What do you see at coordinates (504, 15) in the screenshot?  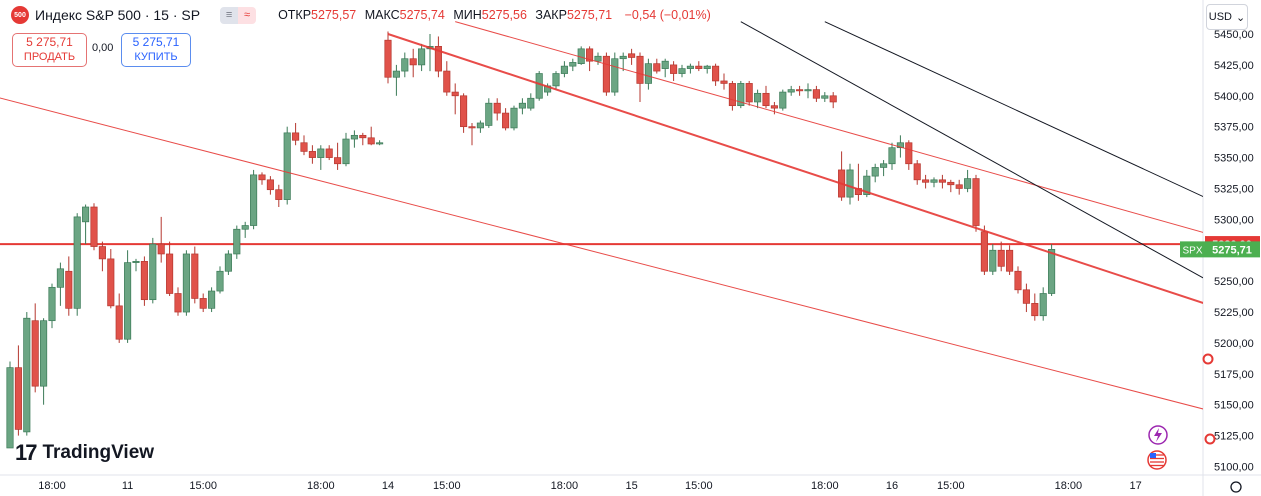 I see `low-value: 5275,56` at bounding box center [504, 15].